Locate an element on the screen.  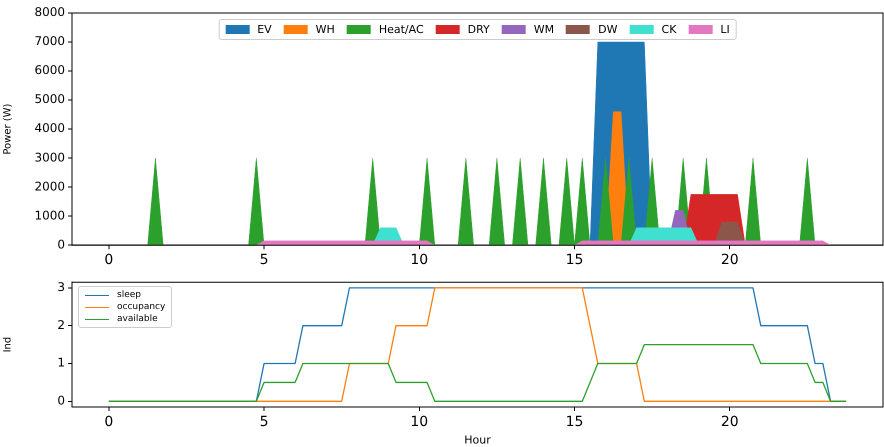
legend-label: sleep is located at coordinates (129, 295).